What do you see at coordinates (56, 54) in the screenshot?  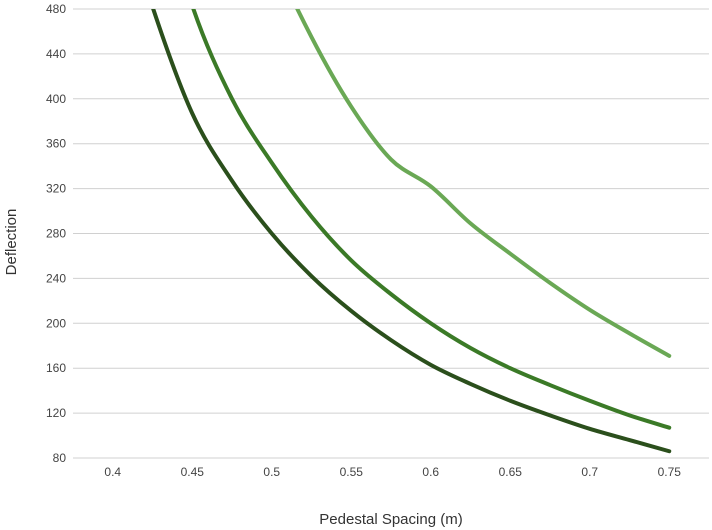 I see `y-tick-label: 440` at bounding box center [56, 54].